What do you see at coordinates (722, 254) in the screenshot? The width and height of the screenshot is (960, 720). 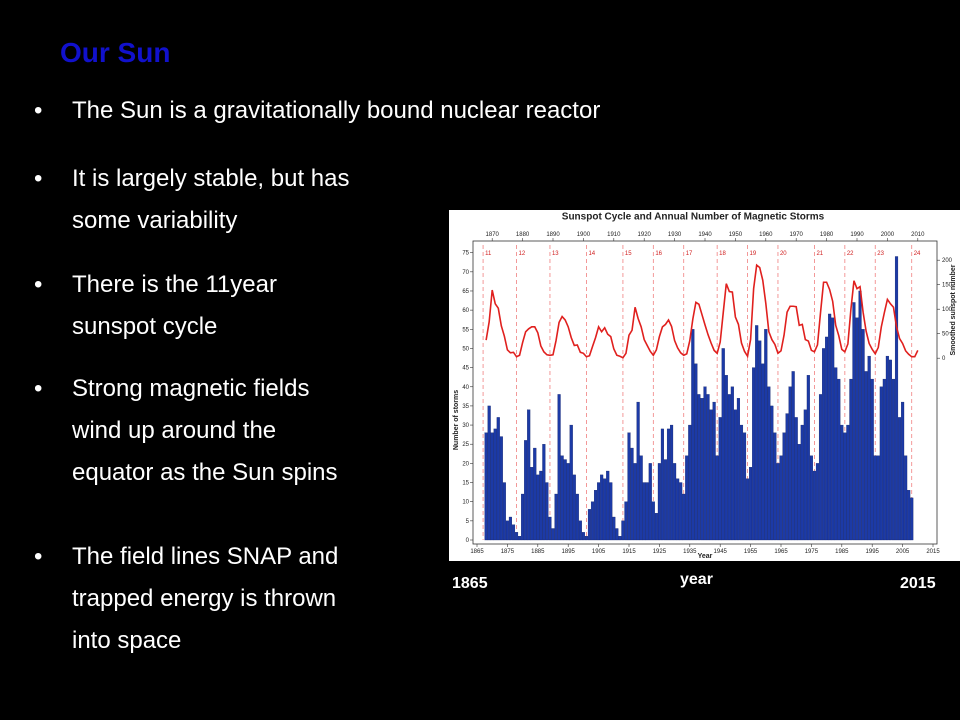 I see `cycle-label: 18` at bounding box center [722, 254].